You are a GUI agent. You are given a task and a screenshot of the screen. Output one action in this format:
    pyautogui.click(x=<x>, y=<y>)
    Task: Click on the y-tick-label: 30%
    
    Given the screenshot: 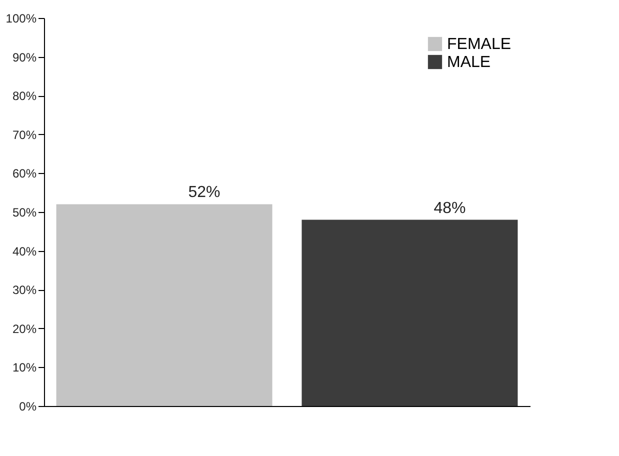 What is the action you would take?
    pyautogui.click(x=24, y=290)
    